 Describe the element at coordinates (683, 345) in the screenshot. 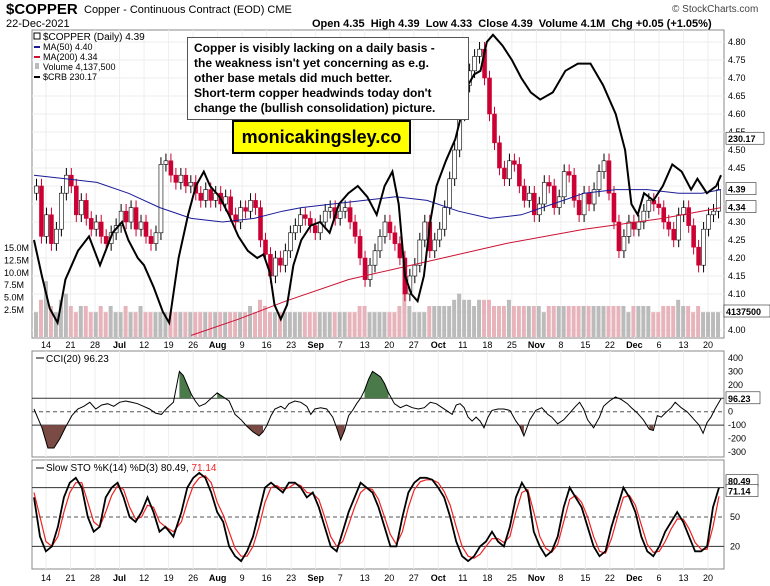

I see `x-axis-label: 13` at that location.